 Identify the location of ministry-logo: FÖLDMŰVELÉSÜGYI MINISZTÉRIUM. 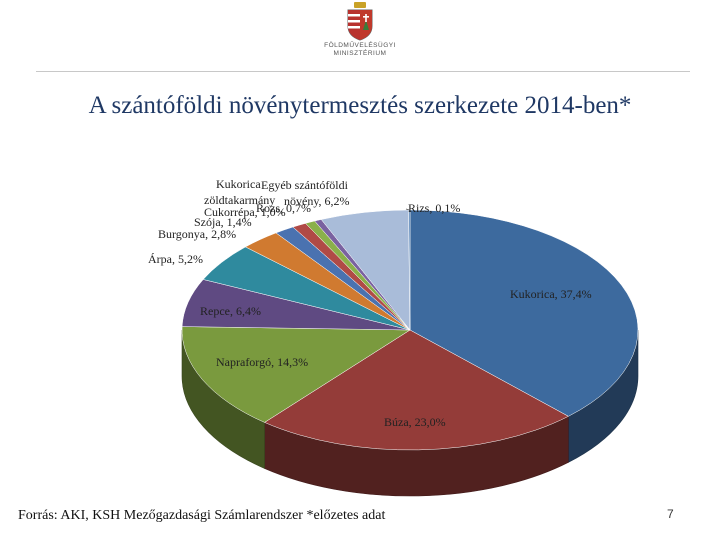
(360, 35).